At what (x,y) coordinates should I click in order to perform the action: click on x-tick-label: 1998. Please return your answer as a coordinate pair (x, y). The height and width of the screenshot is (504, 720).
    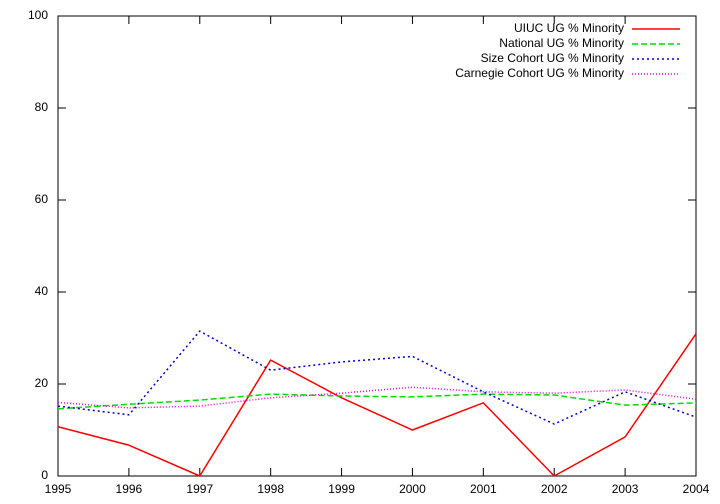
    Looking at the image, I should click on (270, 489).